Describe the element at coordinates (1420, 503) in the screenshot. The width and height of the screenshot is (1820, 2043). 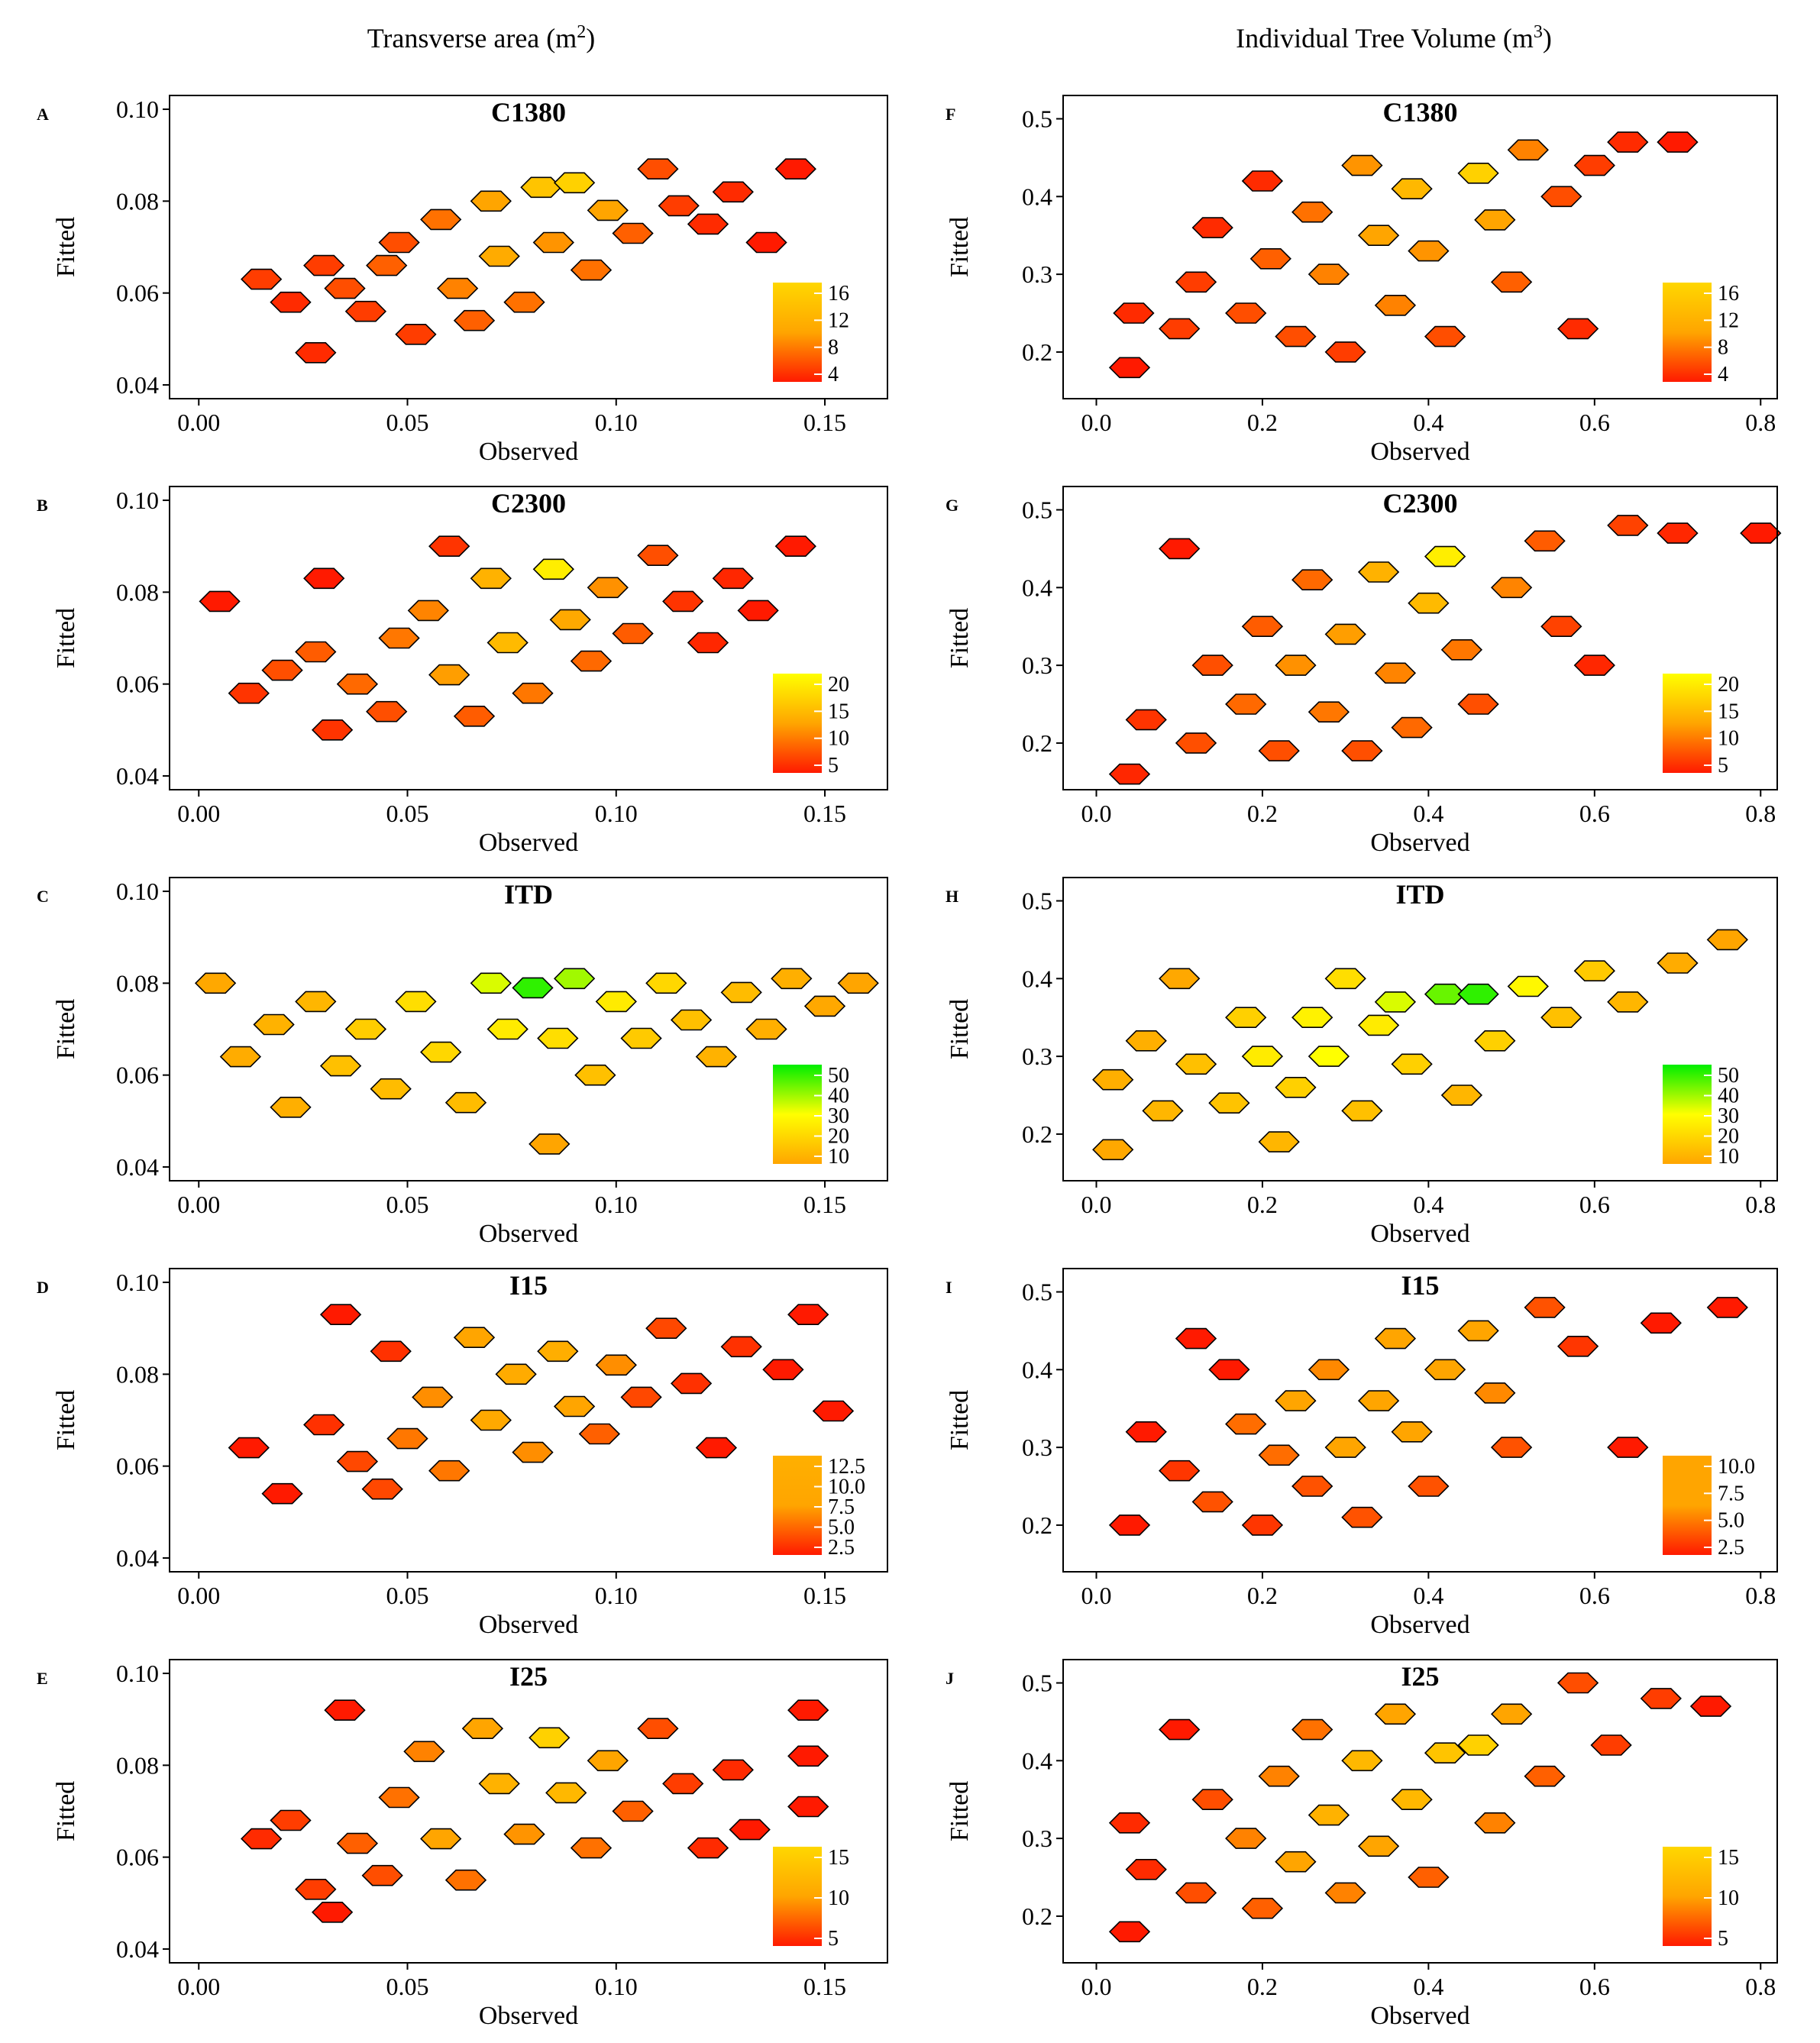
I see `panel-title: C2300` at that location.